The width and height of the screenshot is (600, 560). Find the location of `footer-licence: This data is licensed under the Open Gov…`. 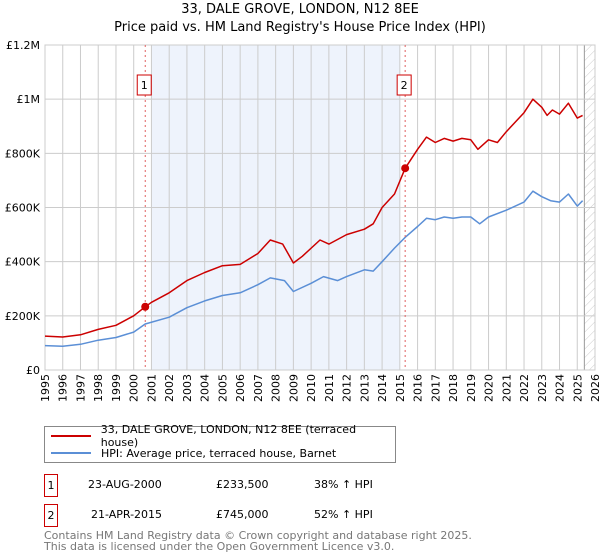

footer-licence: This data is licensed under the Open Gov… is located at coordinates (219, 546).